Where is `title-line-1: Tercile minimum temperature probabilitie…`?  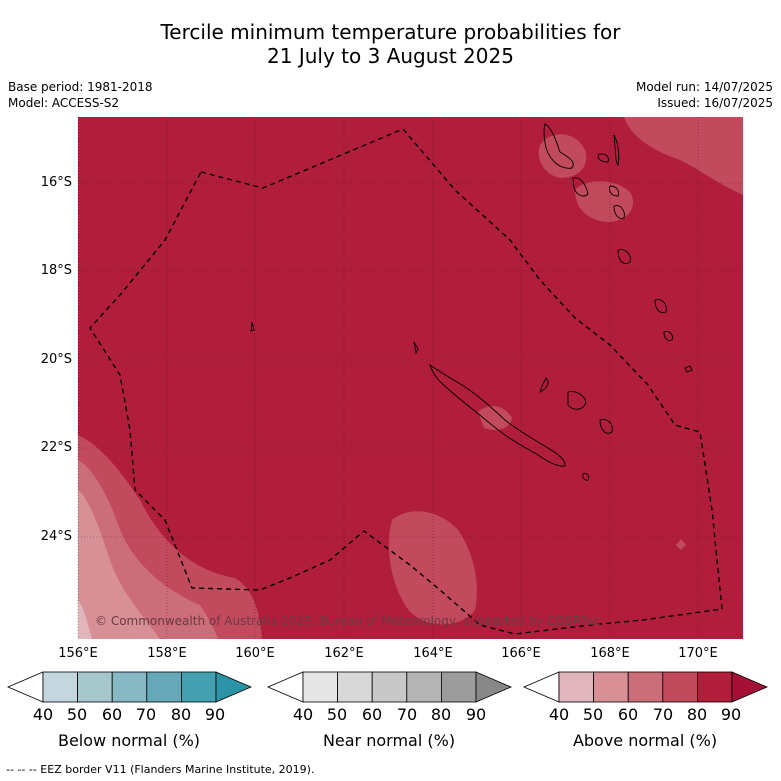
title-line-1: Tercile minimum temperature probabilitie… is located at coordinates (390, 32).